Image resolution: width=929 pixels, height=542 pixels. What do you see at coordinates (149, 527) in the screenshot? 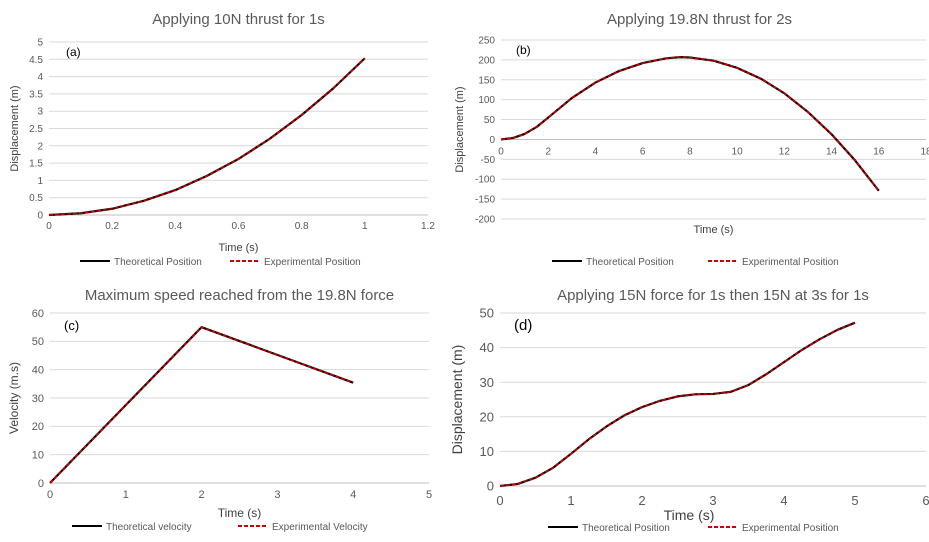
I see `legend-entry: Theoretical velocity` at bounding box center [149, 527].